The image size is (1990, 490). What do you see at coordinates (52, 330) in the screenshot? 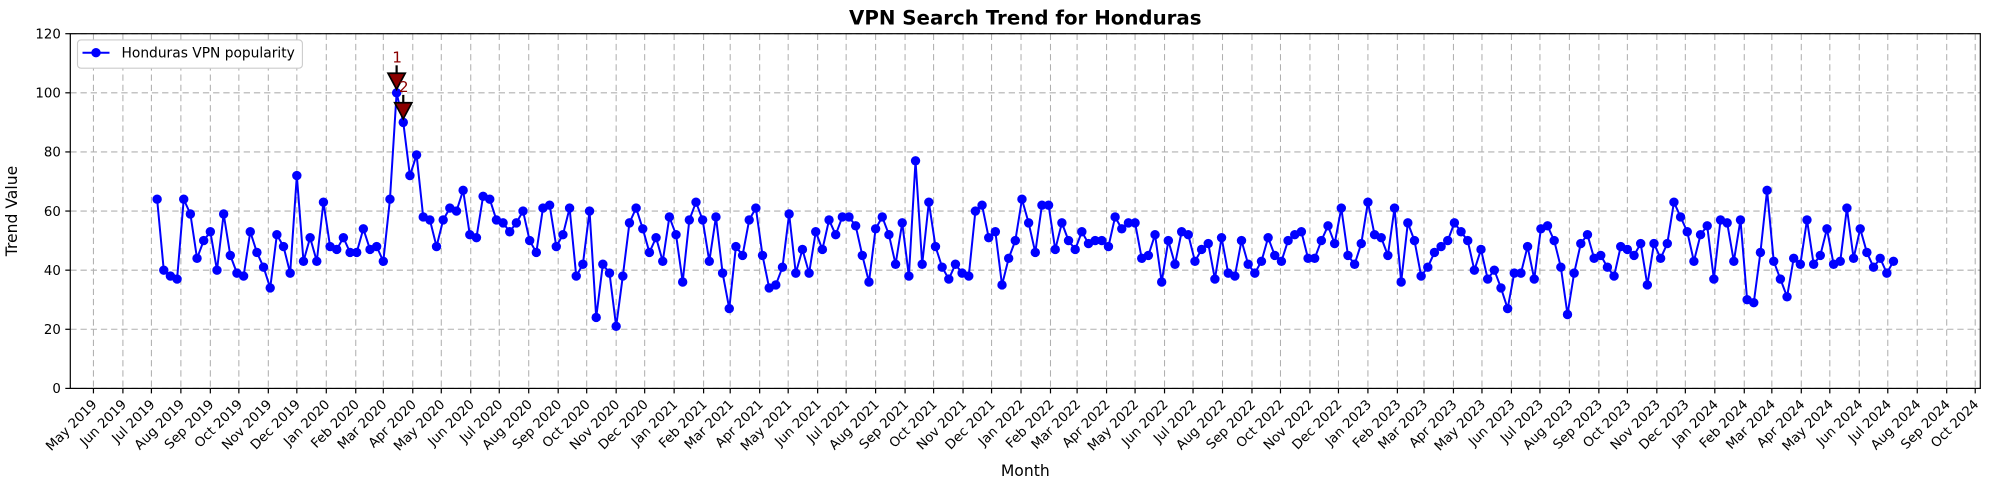
I see `y-tick-label: 20` at bounding box center [52, 330].